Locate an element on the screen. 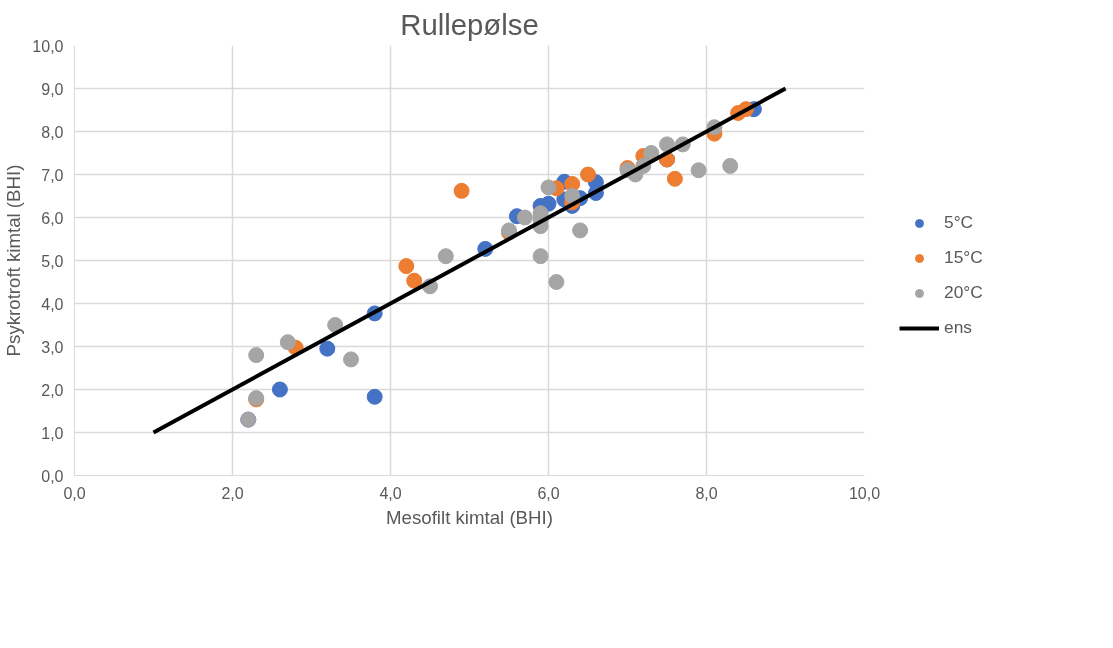 This screenshot has width=1113, height=648. chart-title: Rullepølse is located at coordinates (469, 24).